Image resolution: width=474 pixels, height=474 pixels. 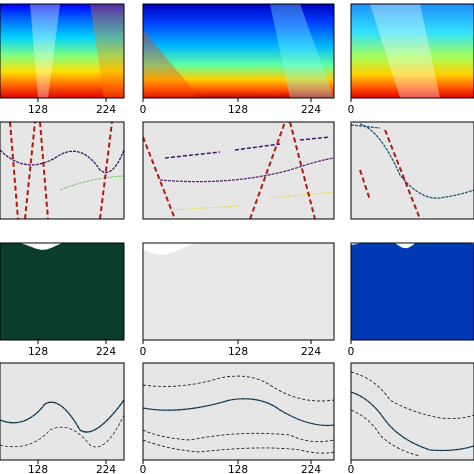 What do you see at coordinates (191, 469) in the screenshot?
I see `tick-labels-row4: 128 224 0 128 224 0` at bounding box center [191, 469].